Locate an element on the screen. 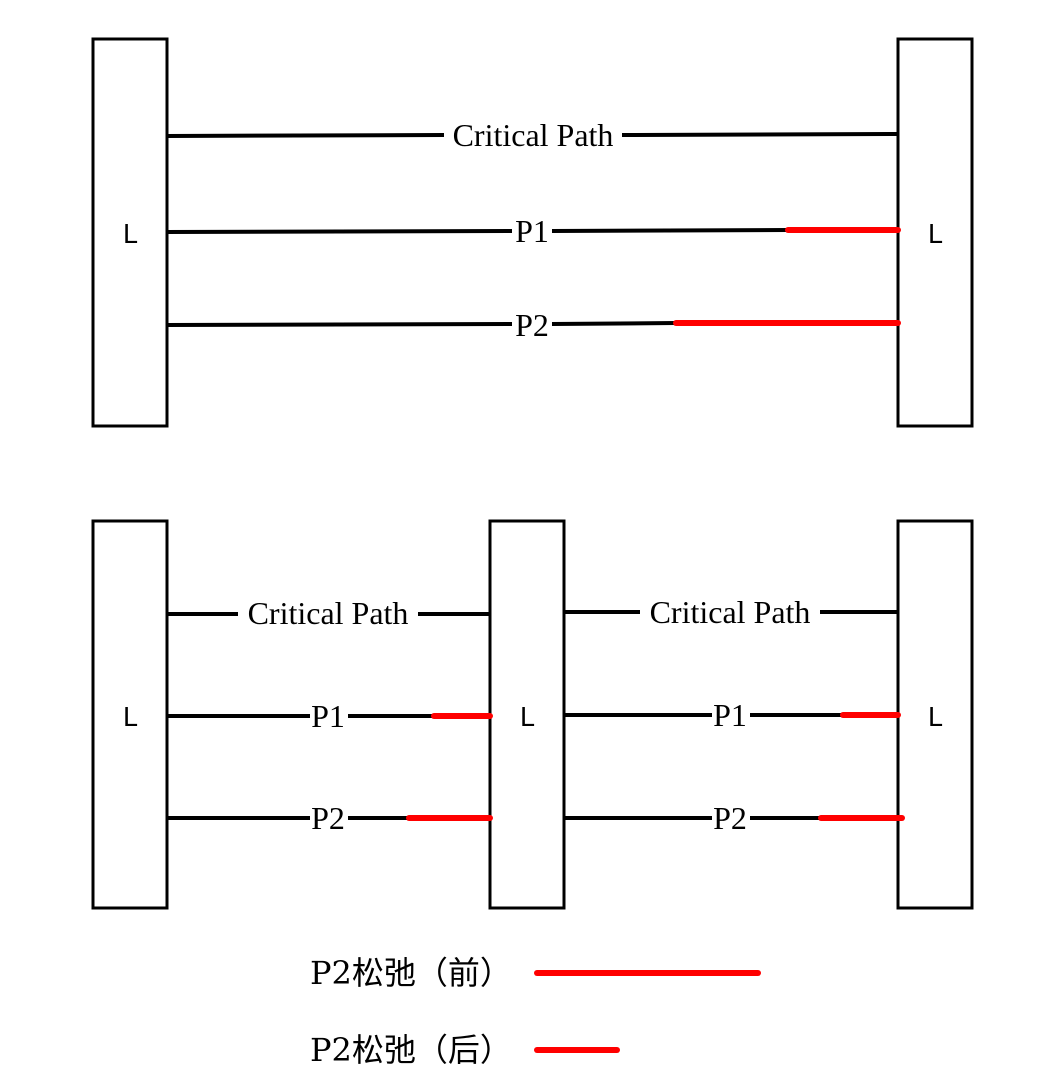 The width and height of the screenshot is (1040, 1088). p2-wire-right is located at coordinates (614, 323).